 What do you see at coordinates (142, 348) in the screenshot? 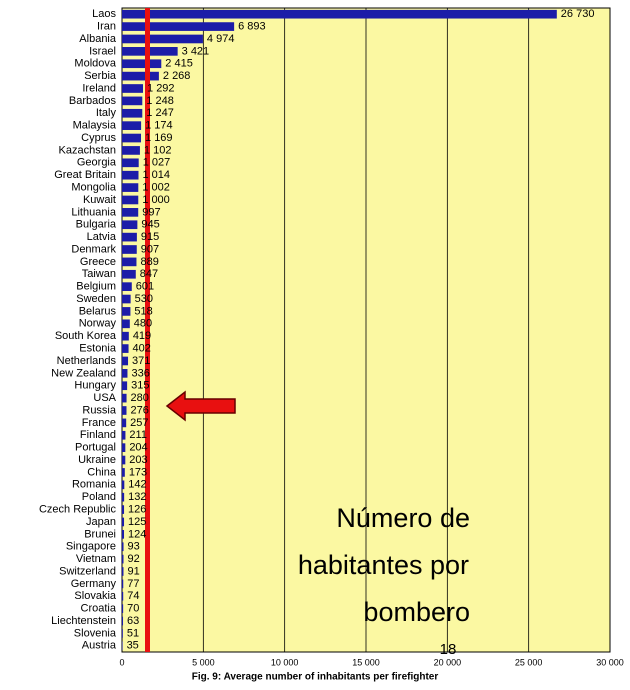
I see `value-label: 402` at bounding box center [142, 348].